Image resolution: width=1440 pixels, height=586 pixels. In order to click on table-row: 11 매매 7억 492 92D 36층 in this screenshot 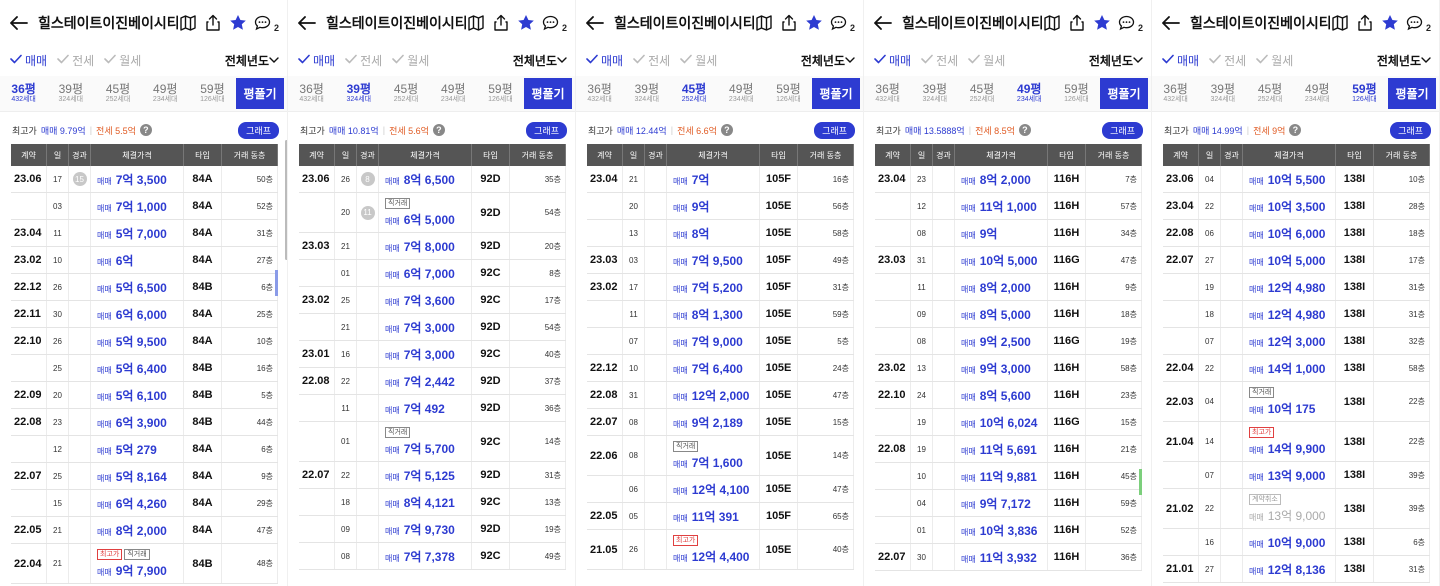, I will do `click(432, 408)`.